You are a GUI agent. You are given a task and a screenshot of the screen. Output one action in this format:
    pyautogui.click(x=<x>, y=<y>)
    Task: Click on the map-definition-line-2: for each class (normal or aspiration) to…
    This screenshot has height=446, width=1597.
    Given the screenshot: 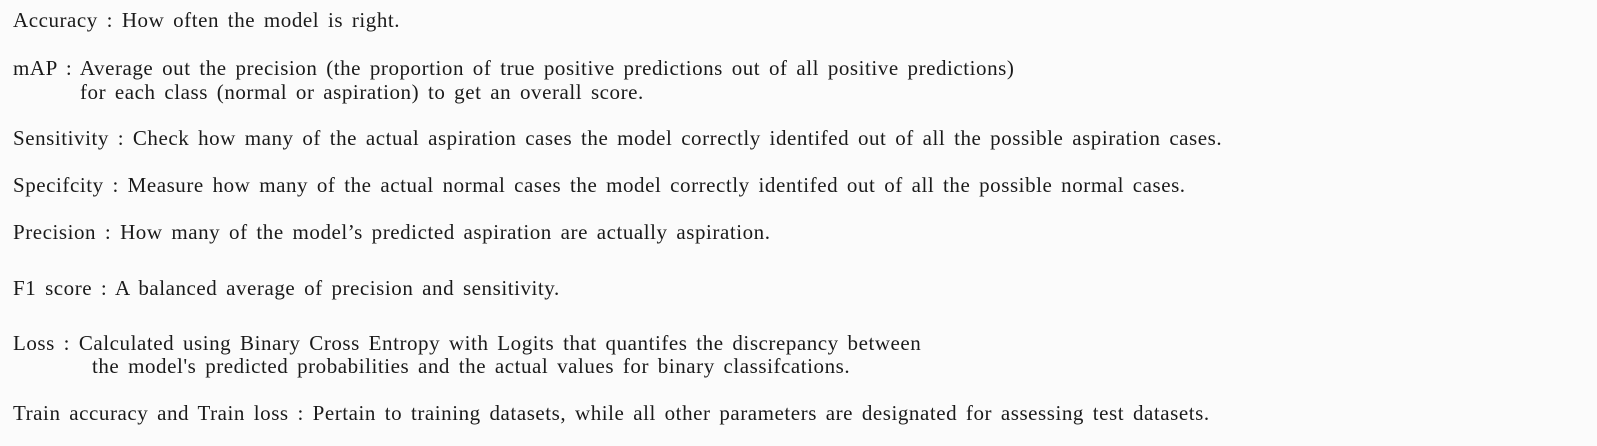 What is the action you would take?
    pyautogui.click(x=362, y=92)
    